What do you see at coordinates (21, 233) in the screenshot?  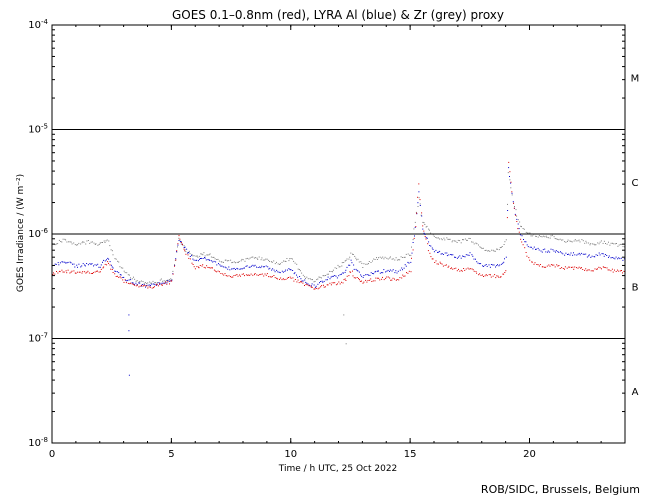 I see `y-axis-label: GOES Irradiance / (W m⁻²)` at bounding box center [21, 233].